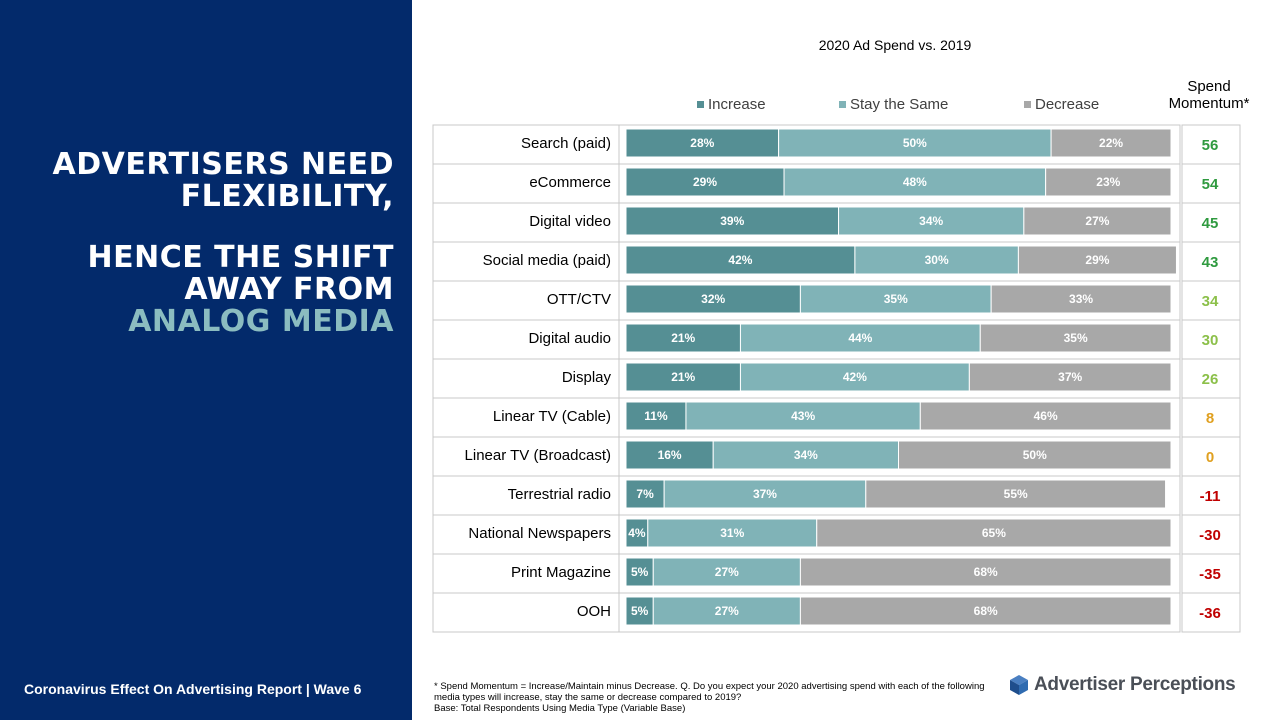 The width and height of the screenshot is (1280, 720). Describe the element at coordinates (594, 611) in the screenshot. I see `category-label-ooh: OOH` at that location.